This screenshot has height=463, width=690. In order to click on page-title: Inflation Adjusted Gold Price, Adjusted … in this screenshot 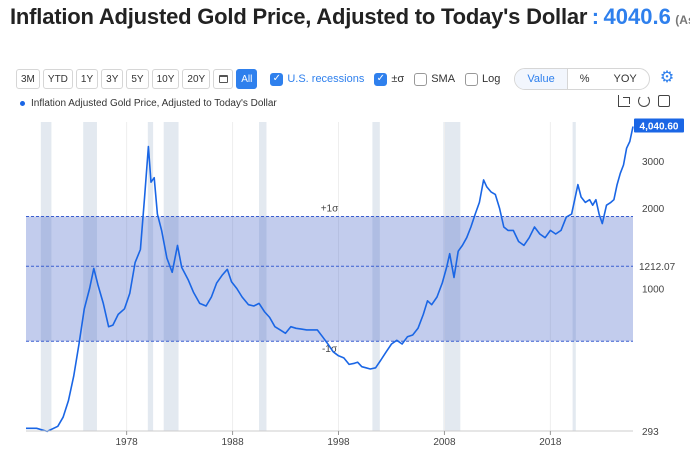, I will do `click(299, 16)`.